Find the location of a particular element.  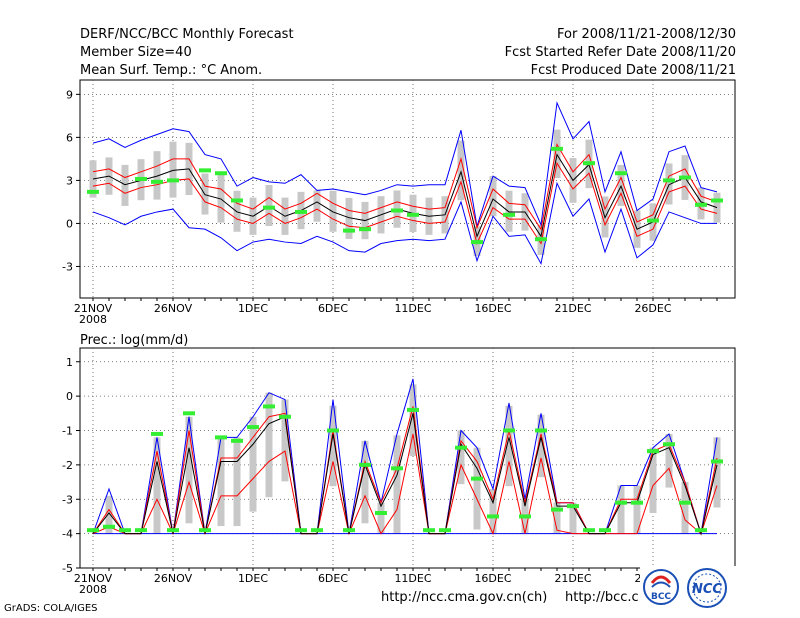

plus-std-line is located at coordinates (405, 187).